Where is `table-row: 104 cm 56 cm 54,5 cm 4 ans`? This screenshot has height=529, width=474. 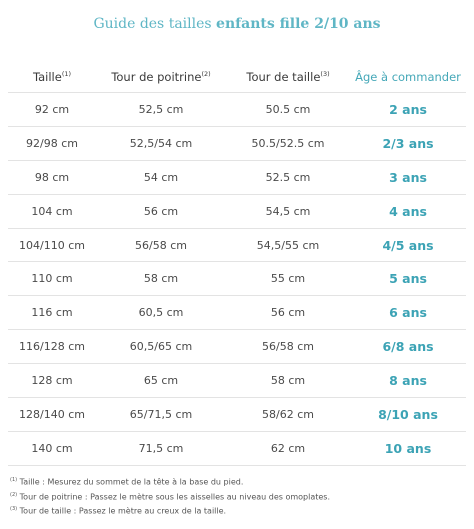
table-row: 104 cm 56 cm 54,5 cm 4 ans is located at coordinates (237, 211).